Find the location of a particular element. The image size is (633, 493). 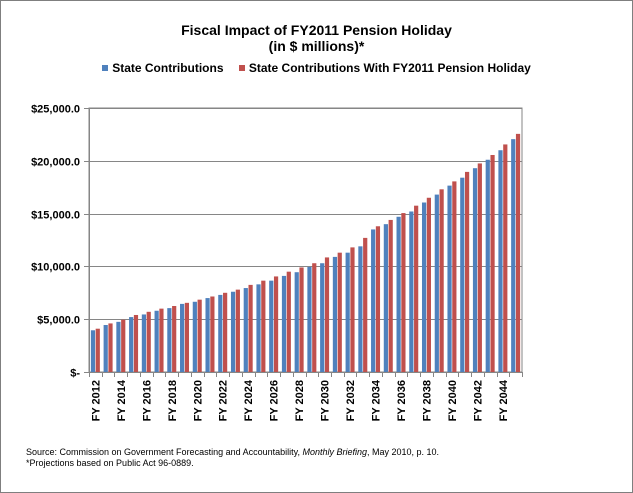

x-tick-label: FY 2040 is located at coordinates (453, 400).